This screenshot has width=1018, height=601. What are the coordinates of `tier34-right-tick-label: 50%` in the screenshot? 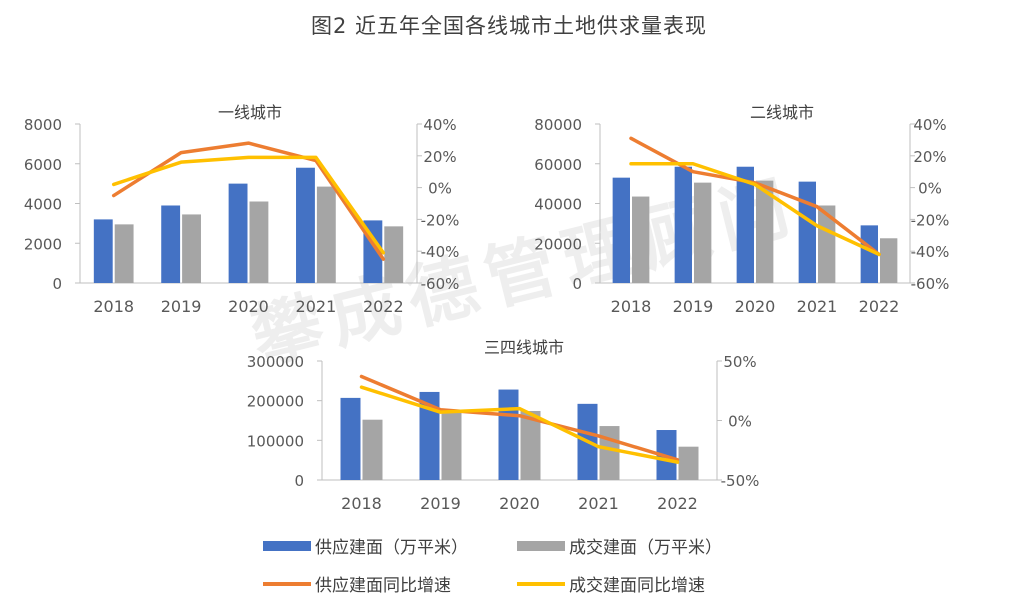 It's located at (739, 362).